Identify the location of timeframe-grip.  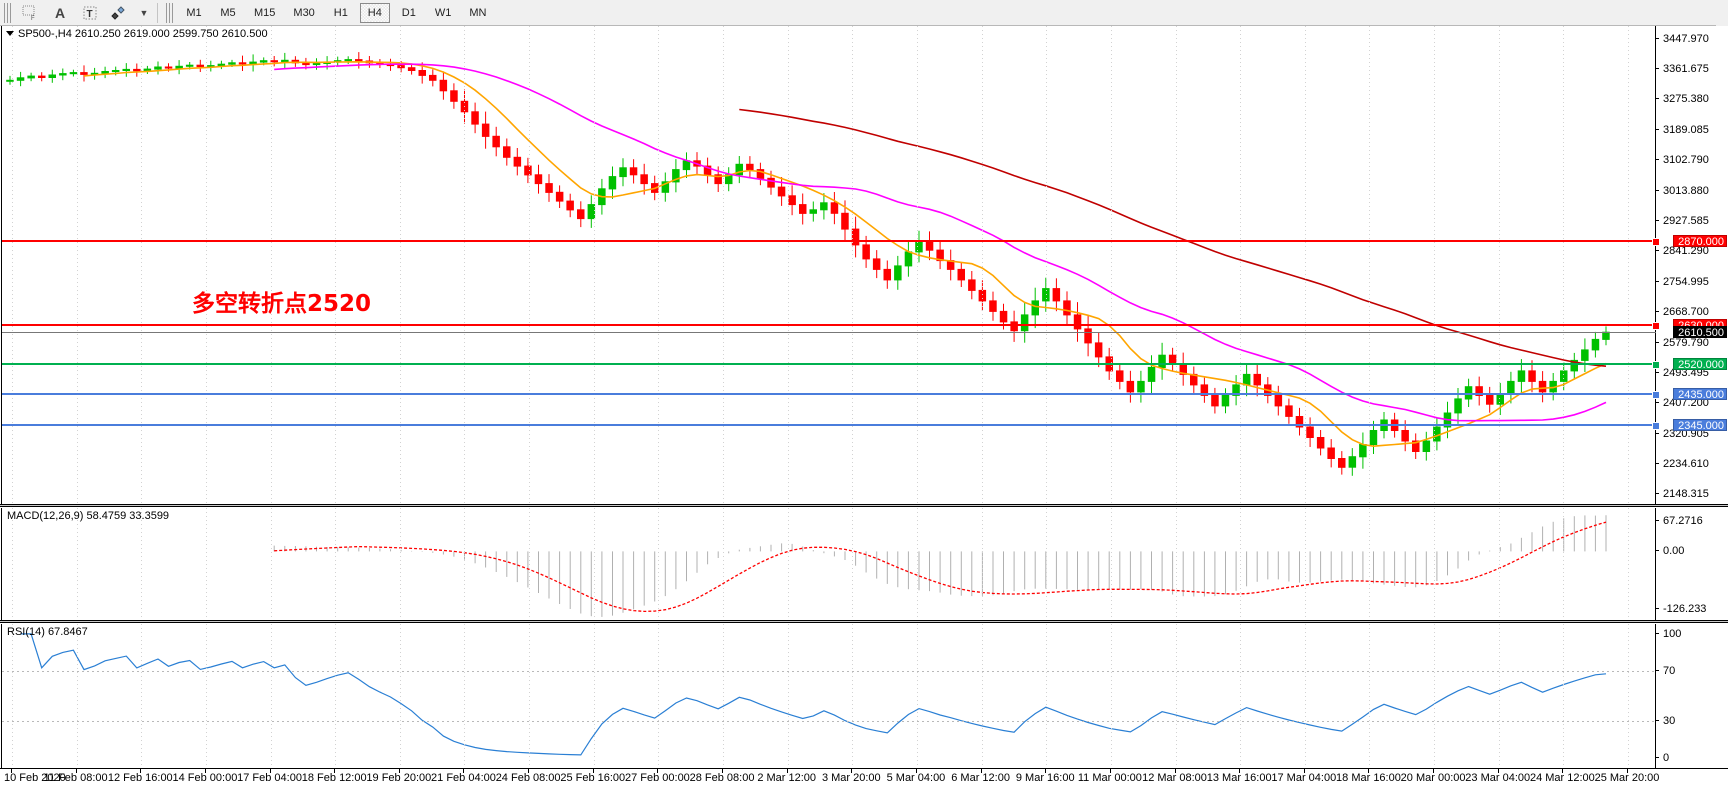
(169, 12).